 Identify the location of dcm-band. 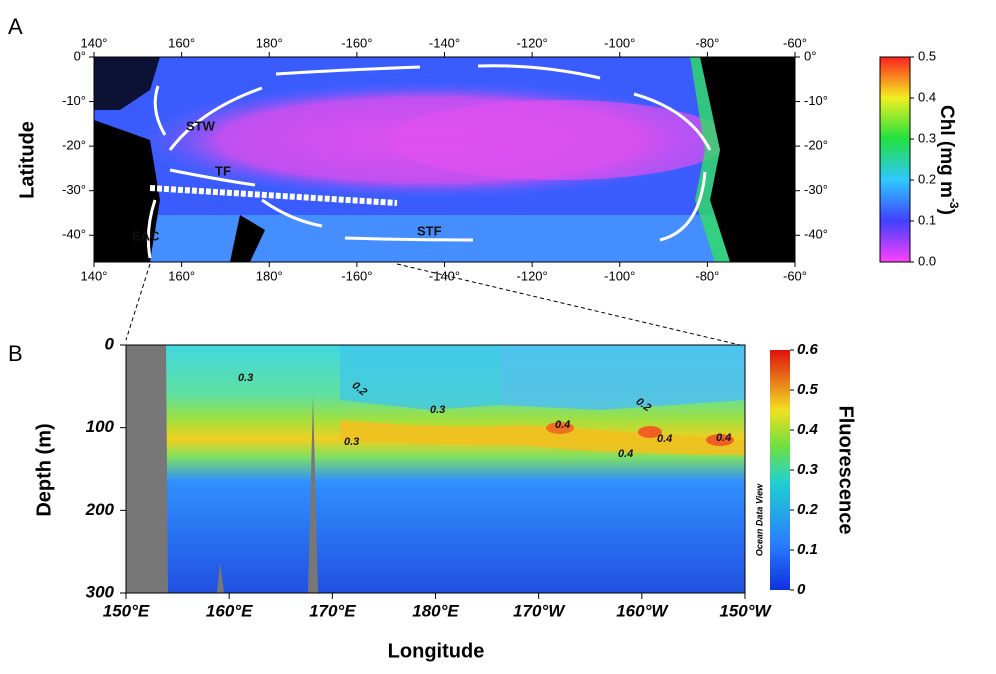
(542, 437).